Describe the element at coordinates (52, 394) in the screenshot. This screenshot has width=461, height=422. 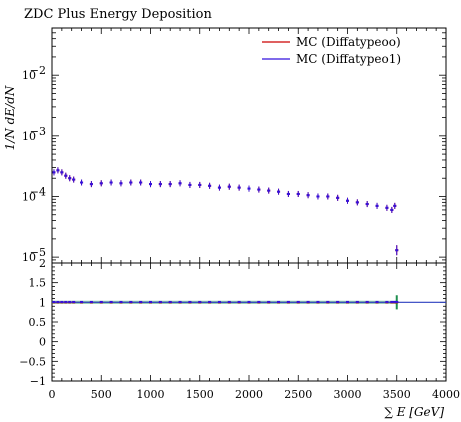
I see `x-tick-label: 0` at that location.